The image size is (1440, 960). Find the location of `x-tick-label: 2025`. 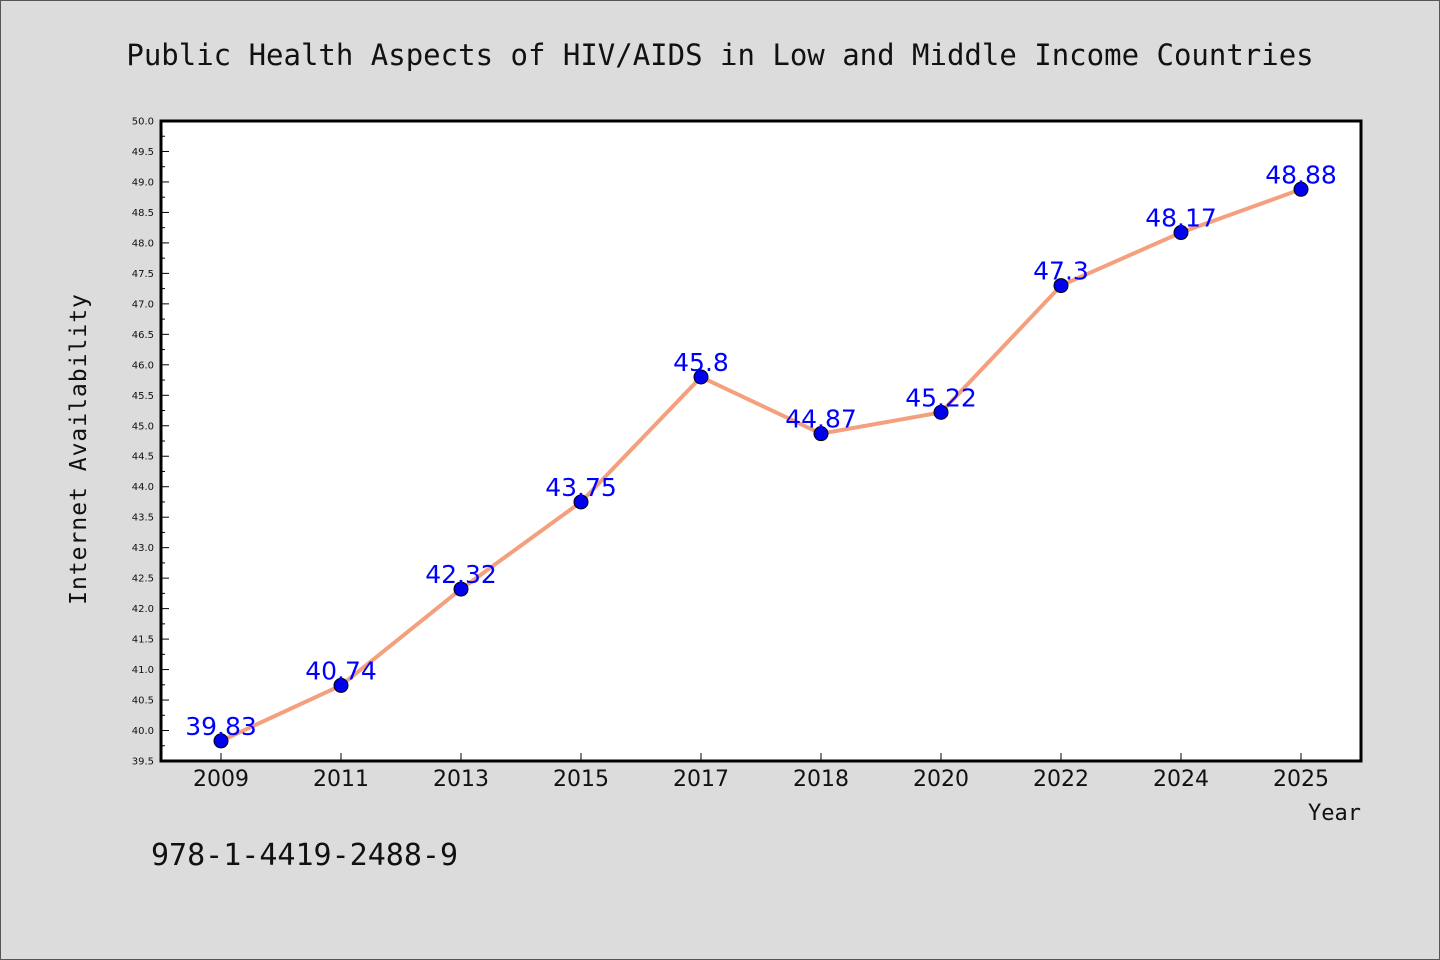

x-tick-label: 2025 is located at coordinates (1301, 779).